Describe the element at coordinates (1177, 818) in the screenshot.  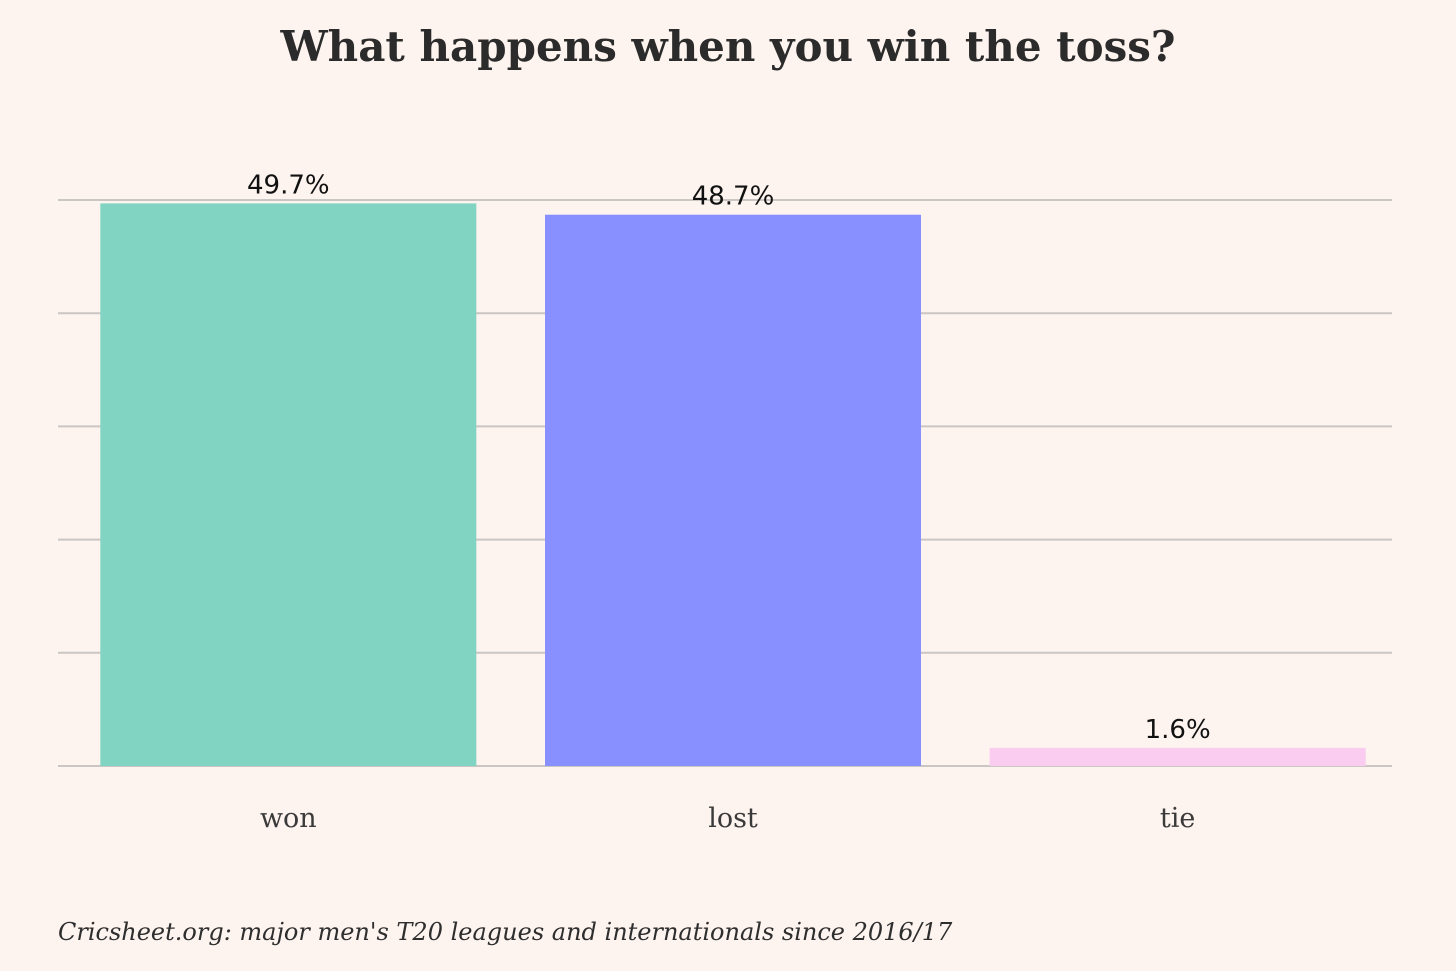
I see `category-label-tie: tie` at that location.